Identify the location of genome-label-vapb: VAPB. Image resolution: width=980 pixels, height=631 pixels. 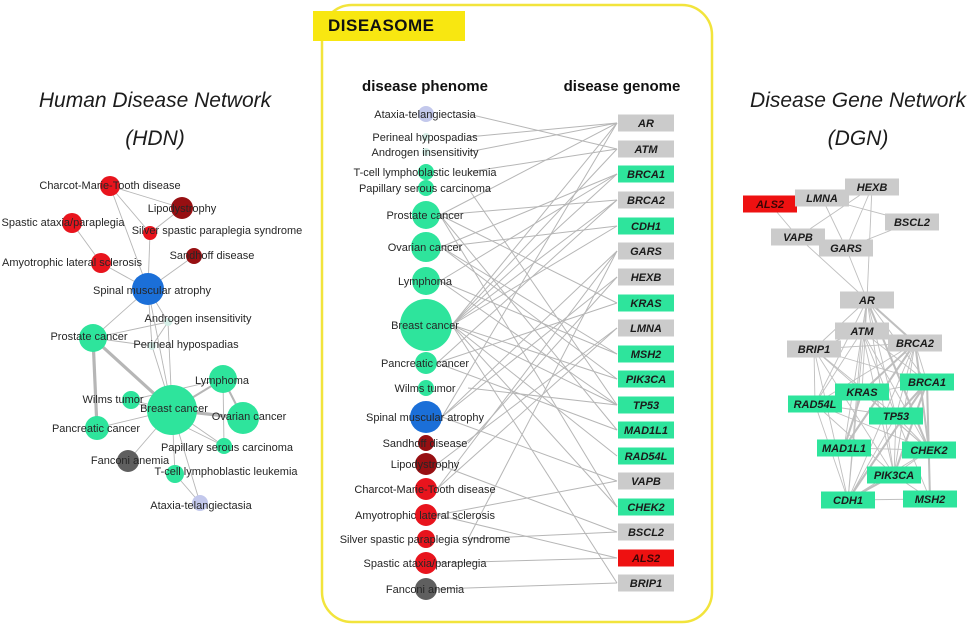
(646, 482).